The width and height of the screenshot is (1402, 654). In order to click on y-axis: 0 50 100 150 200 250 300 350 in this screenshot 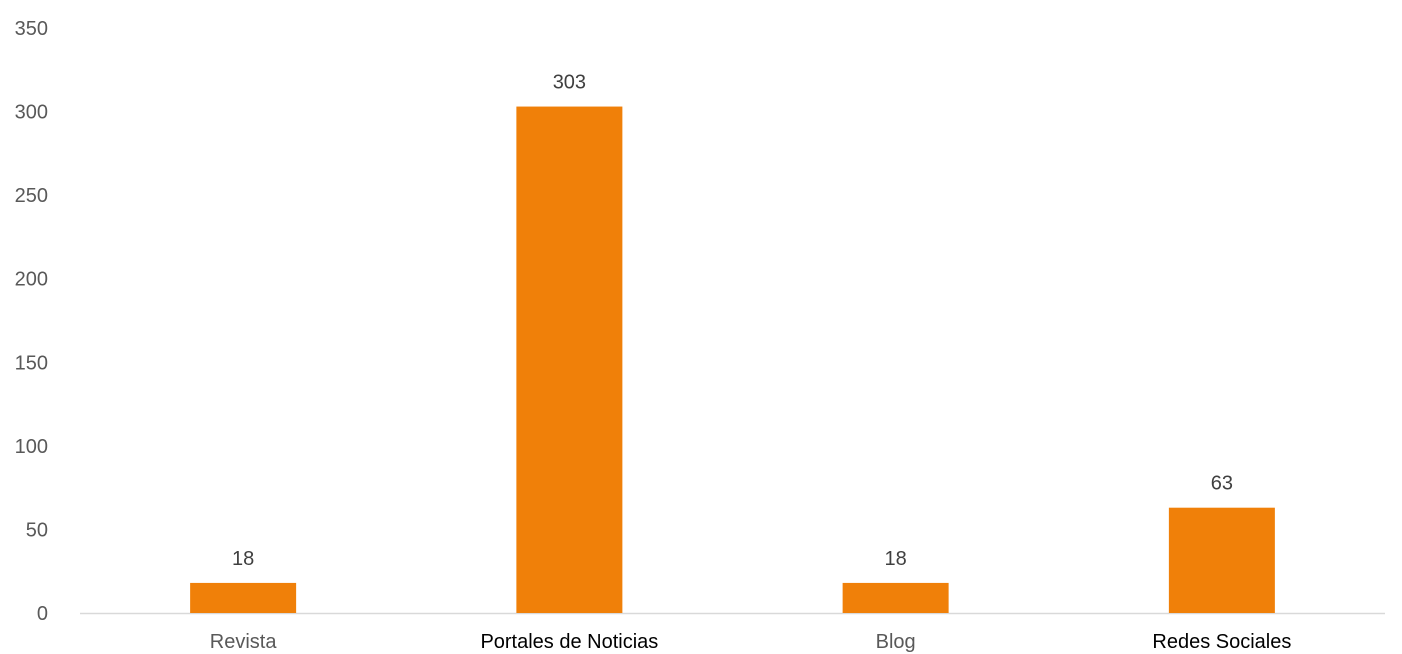, I will do `click(31, 321)`.